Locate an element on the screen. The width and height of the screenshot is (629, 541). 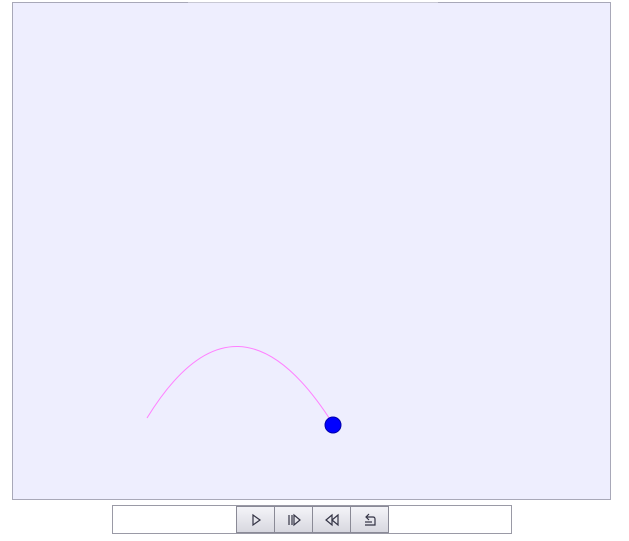
reset-button is located at coordinates (369, 519).